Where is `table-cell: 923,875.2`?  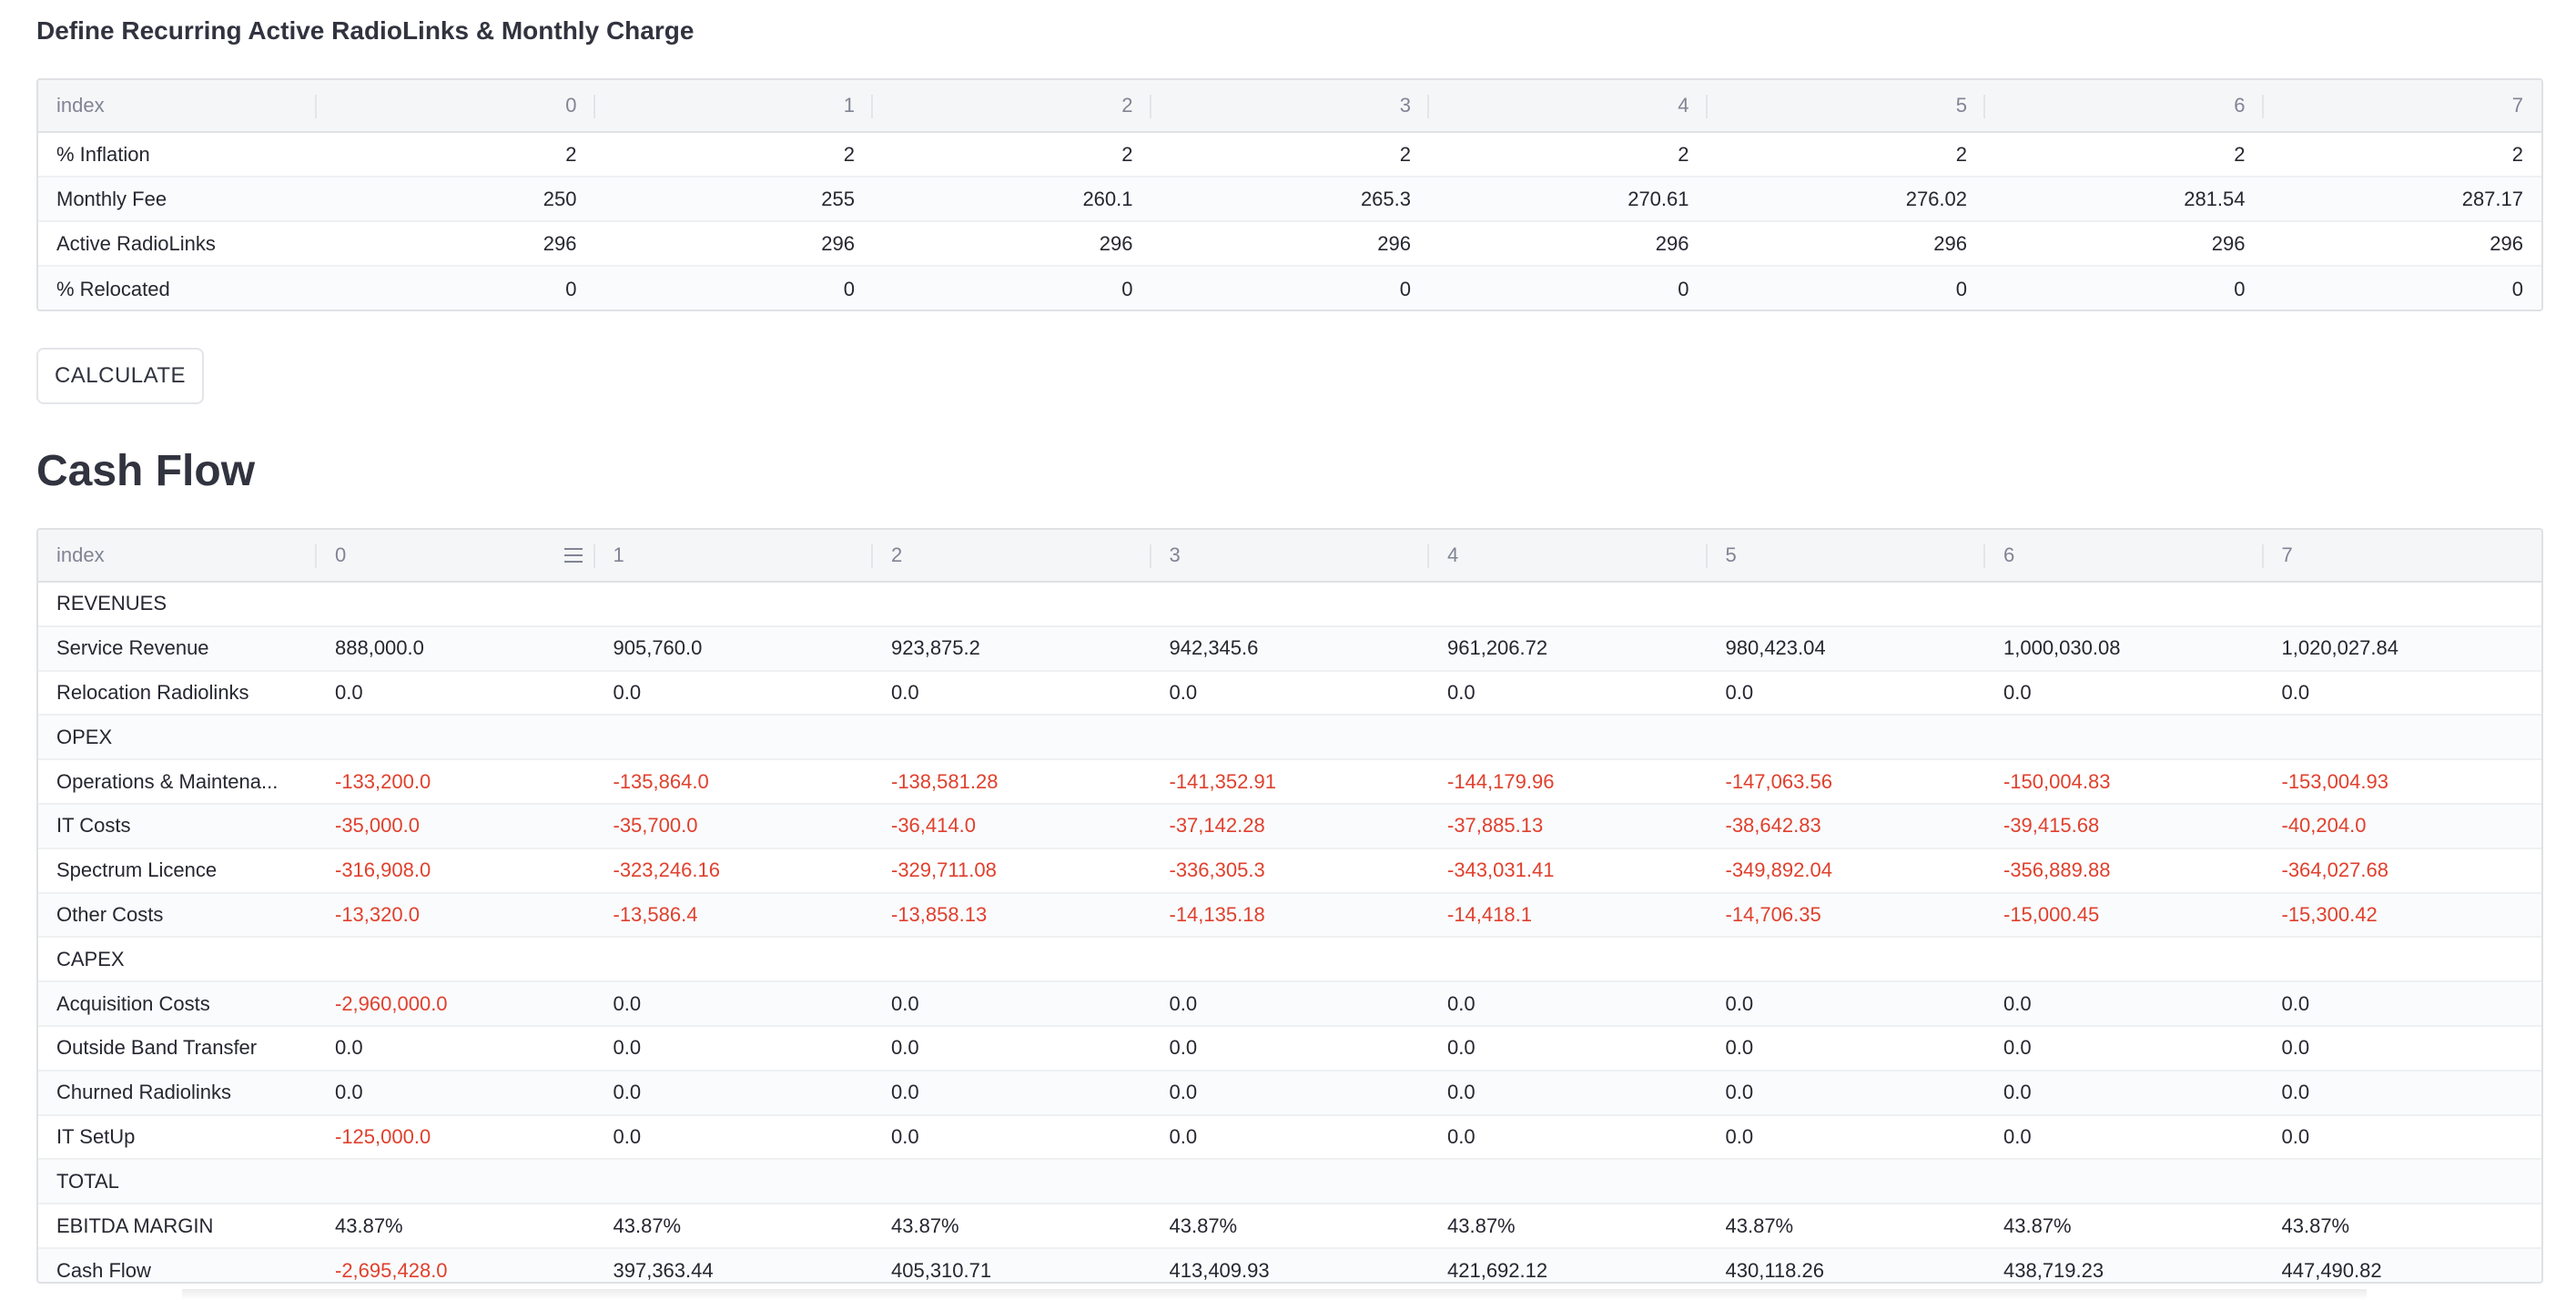
table-cell: 923,875.2 is located at coordinates (935, 648).